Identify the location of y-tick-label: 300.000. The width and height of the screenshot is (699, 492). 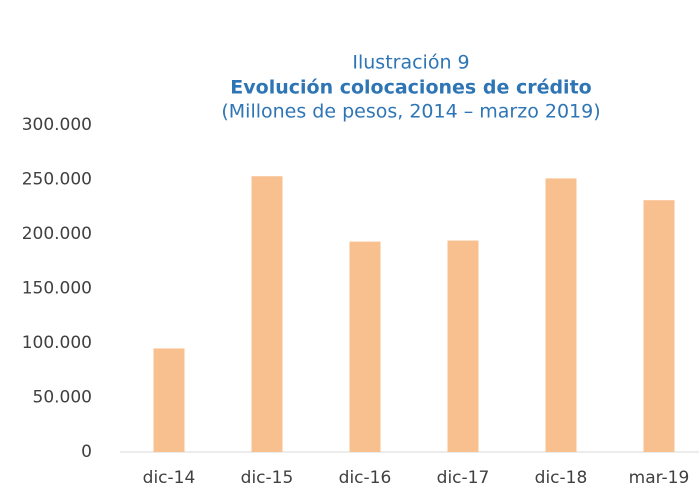
(57, 125).